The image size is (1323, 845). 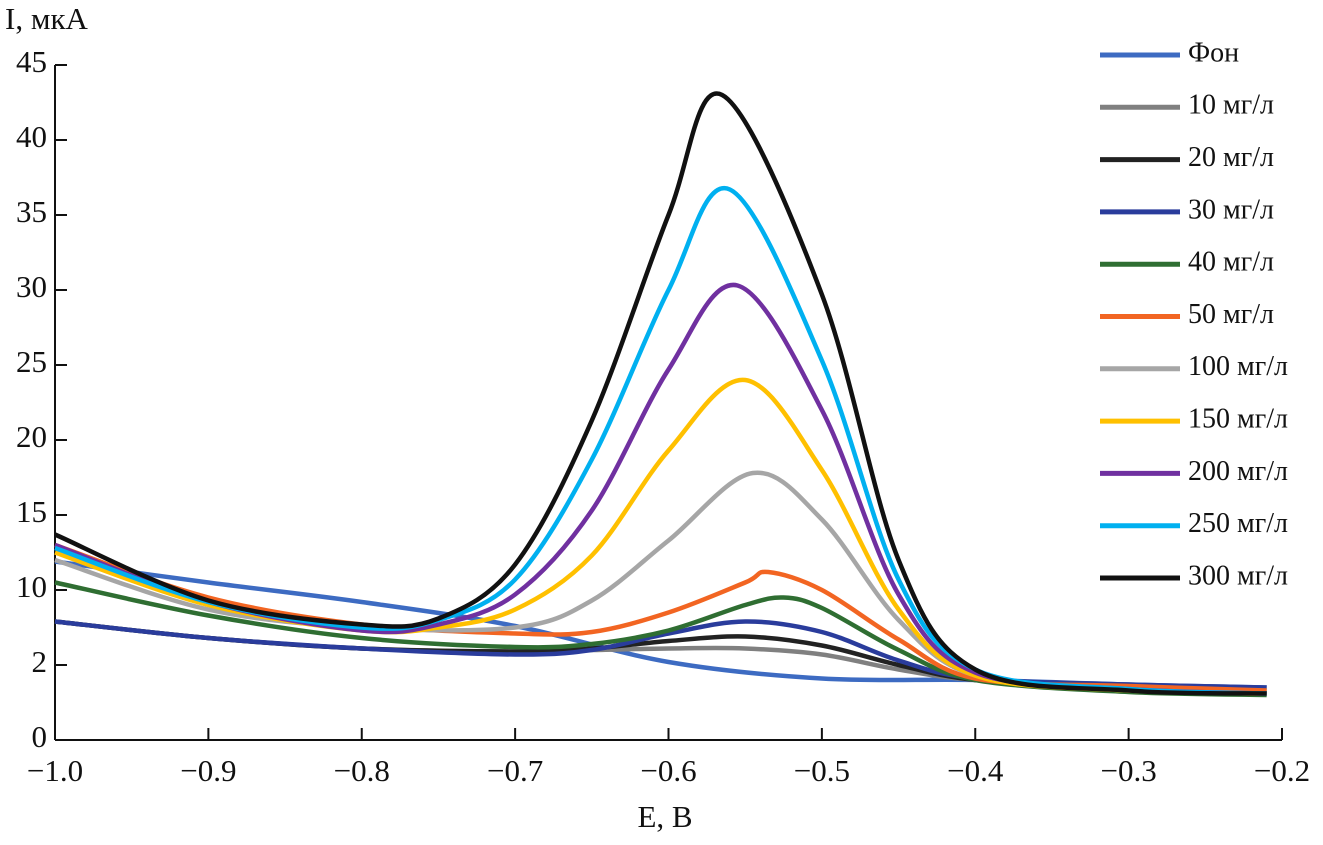 I want to click on y-tick-label: 30, so click(x=31, y=286).